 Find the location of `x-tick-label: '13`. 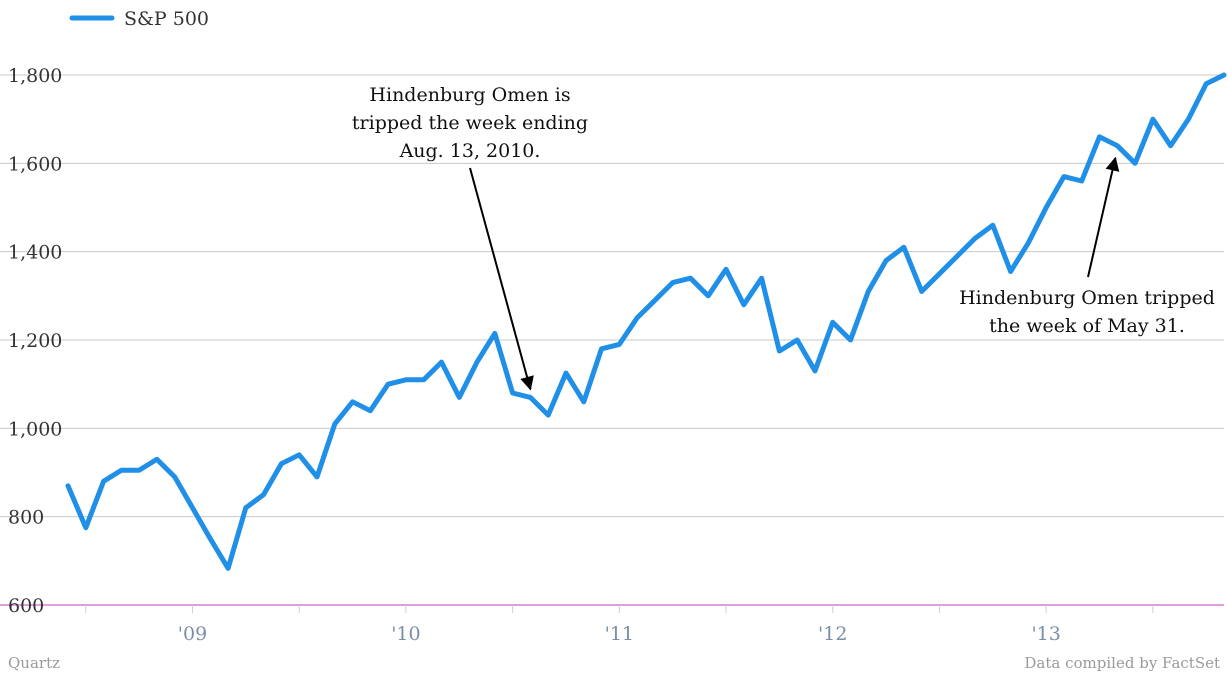

x-tick-label: '13 is located at coordinates (1045, 634).